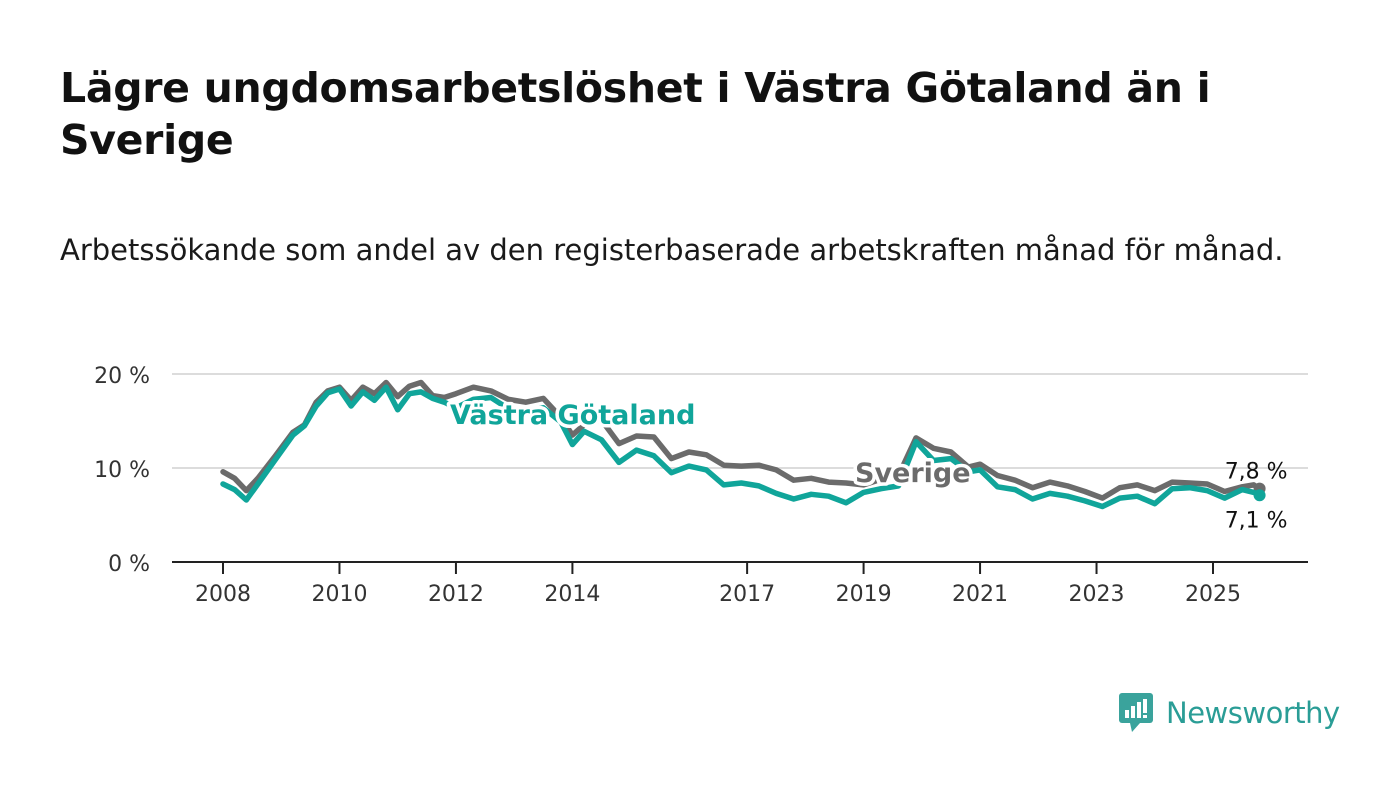 The image size is (1400, 794). I want to click on y-tick-label: 20 %, so click(122, 376).